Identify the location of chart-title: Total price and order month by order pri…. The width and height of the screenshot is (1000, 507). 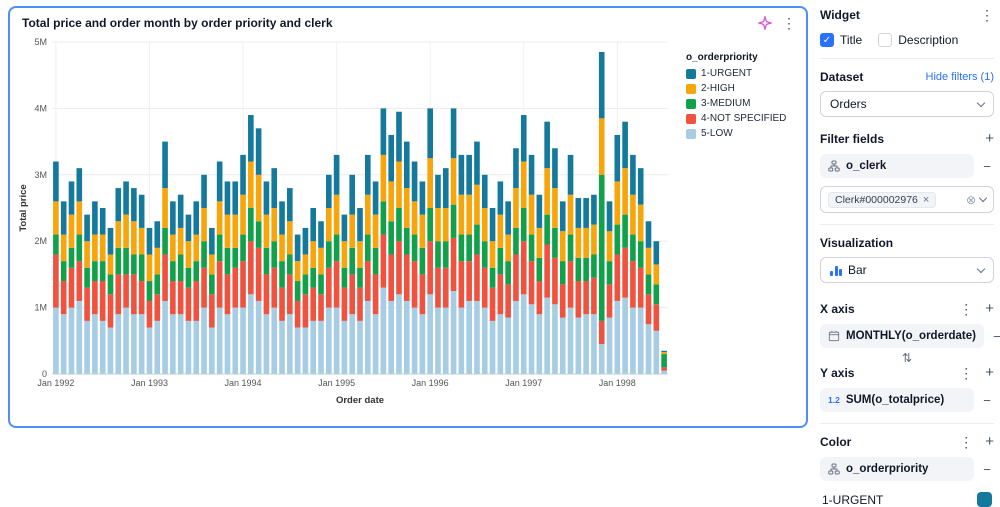
(177, 23).